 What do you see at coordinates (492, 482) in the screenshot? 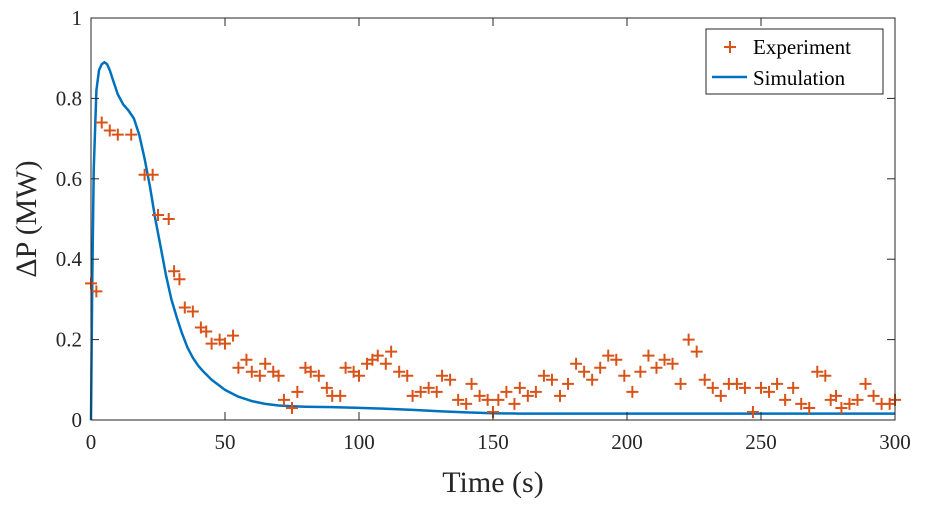
I see `x-axis-title: Time (s)` at bounding box center [492, 482].